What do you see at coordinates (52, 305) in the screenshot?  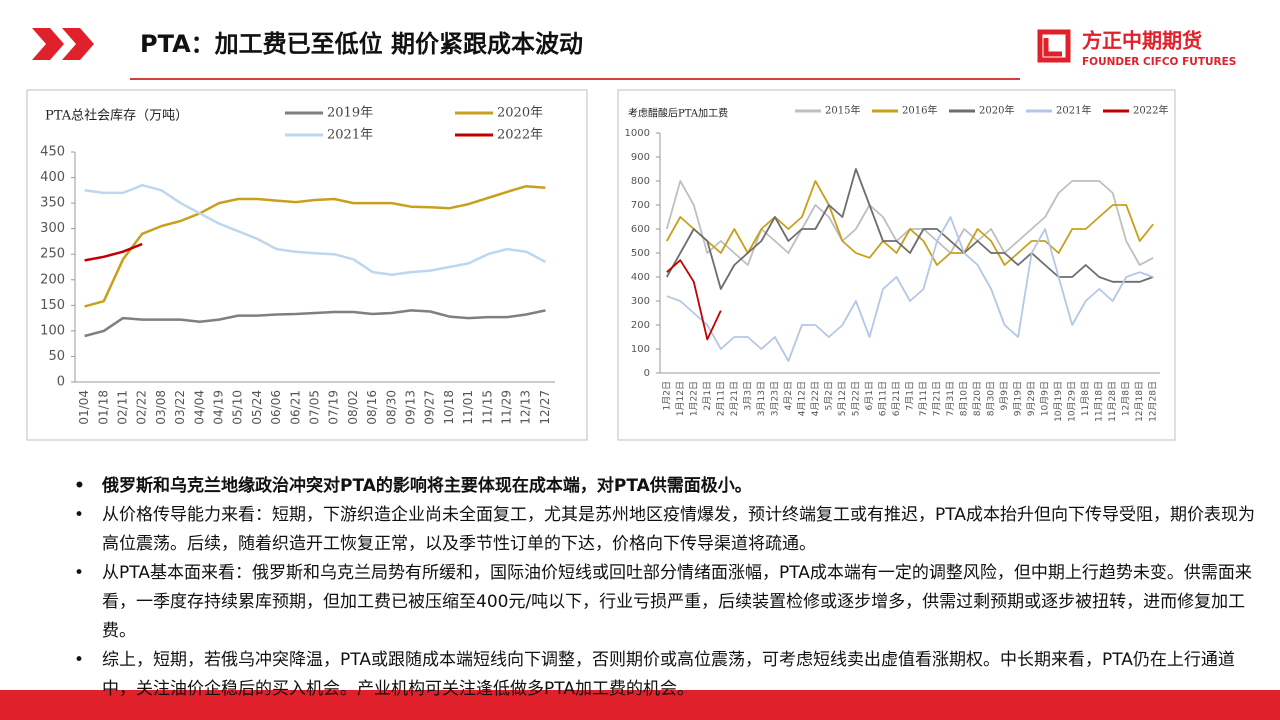 I see `y-tick-label: 150` at bounding box center [52, 305].